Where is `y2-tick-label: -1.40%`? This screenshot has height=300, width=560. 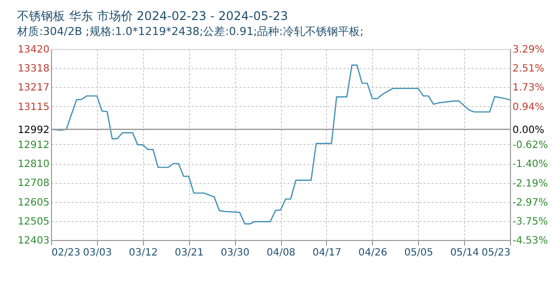
y2-tick-label: -1.40% is located at coordinates (530, 164).